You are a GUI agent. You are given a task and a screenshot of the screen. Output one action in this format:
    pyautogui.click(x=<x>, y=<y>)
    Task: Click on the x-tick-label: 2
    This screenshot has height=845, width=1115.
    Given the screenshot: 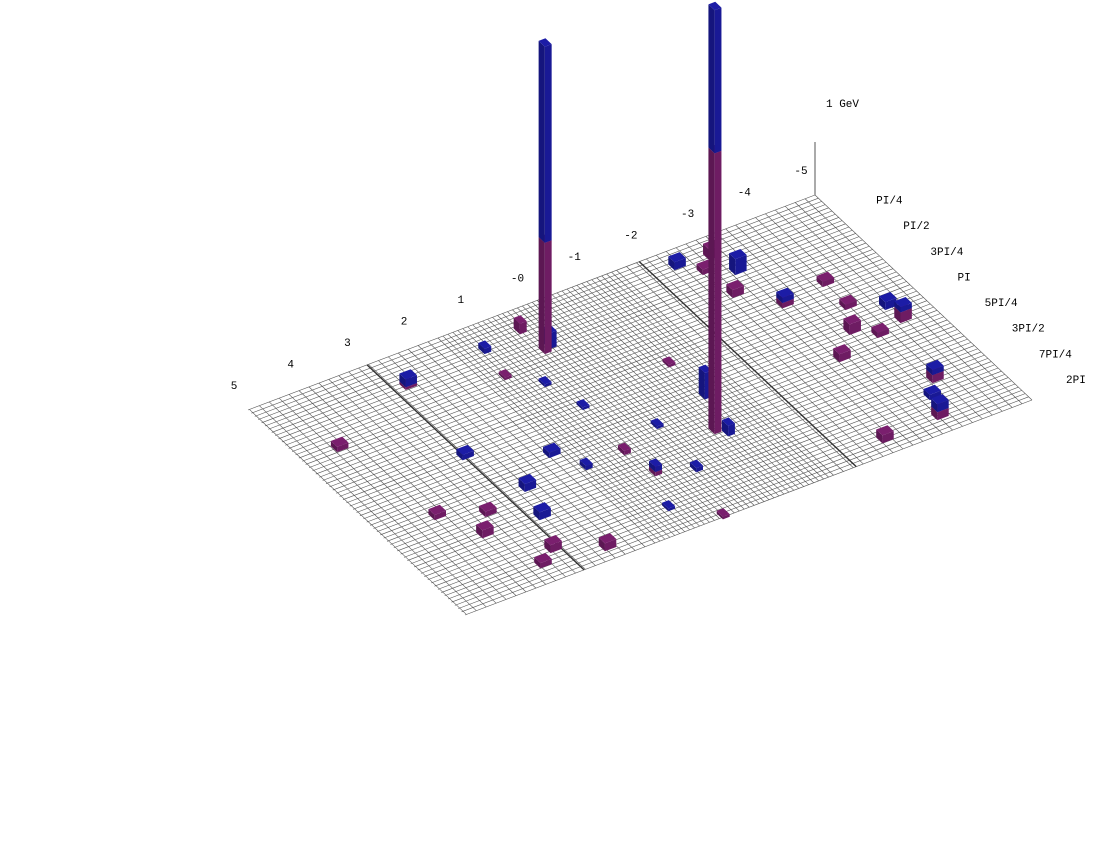 What is the action you would take?
    pyautogui.click(x=404, y=322)
    